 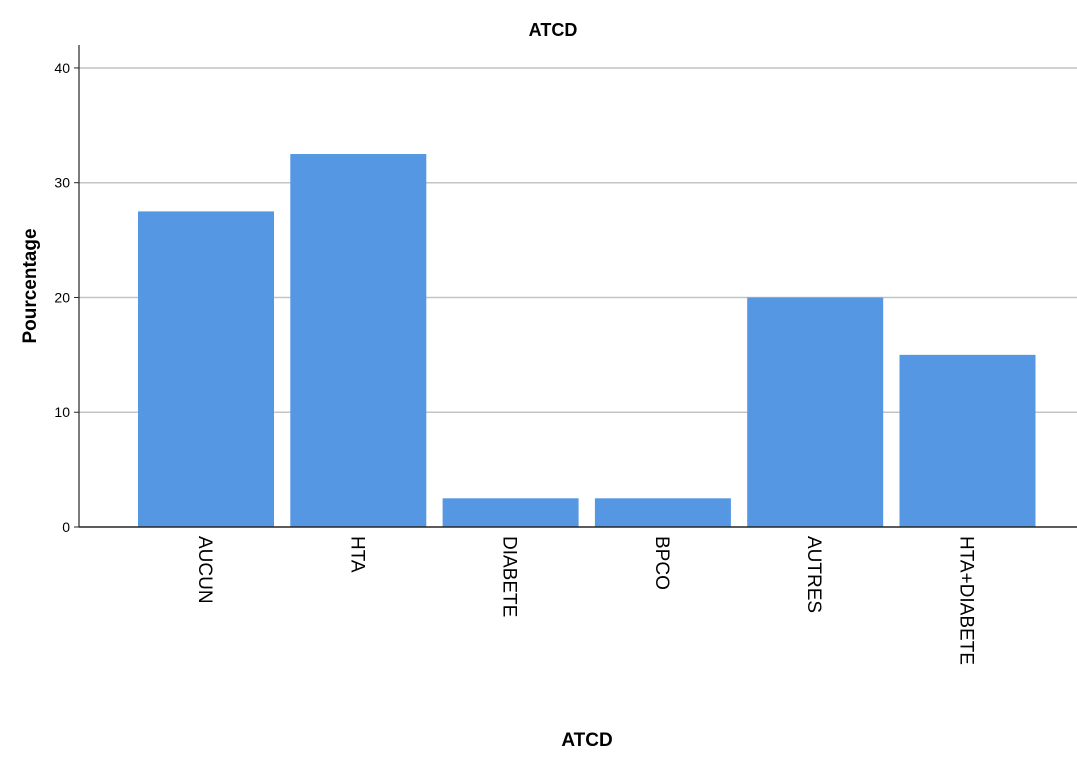 I want to click on x-tick-label: HTA+DIABETE, so click(x=966, y=600).